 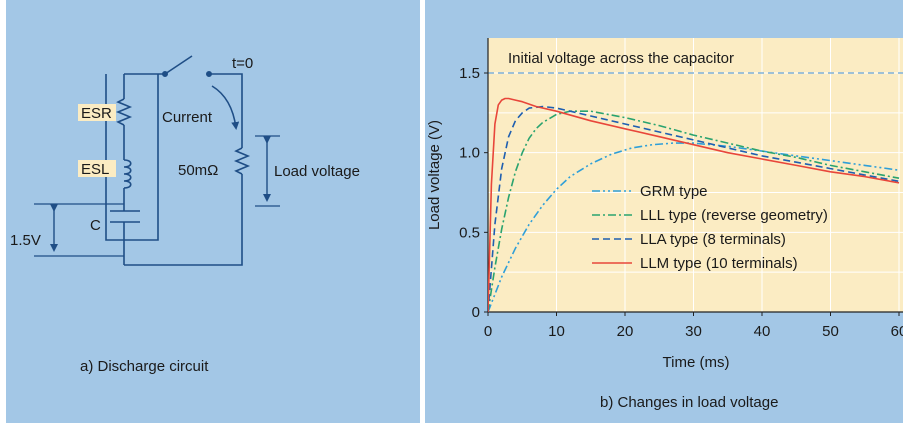 I want to click on resistor-label: 50mΩ, so click(x=198, y=170).